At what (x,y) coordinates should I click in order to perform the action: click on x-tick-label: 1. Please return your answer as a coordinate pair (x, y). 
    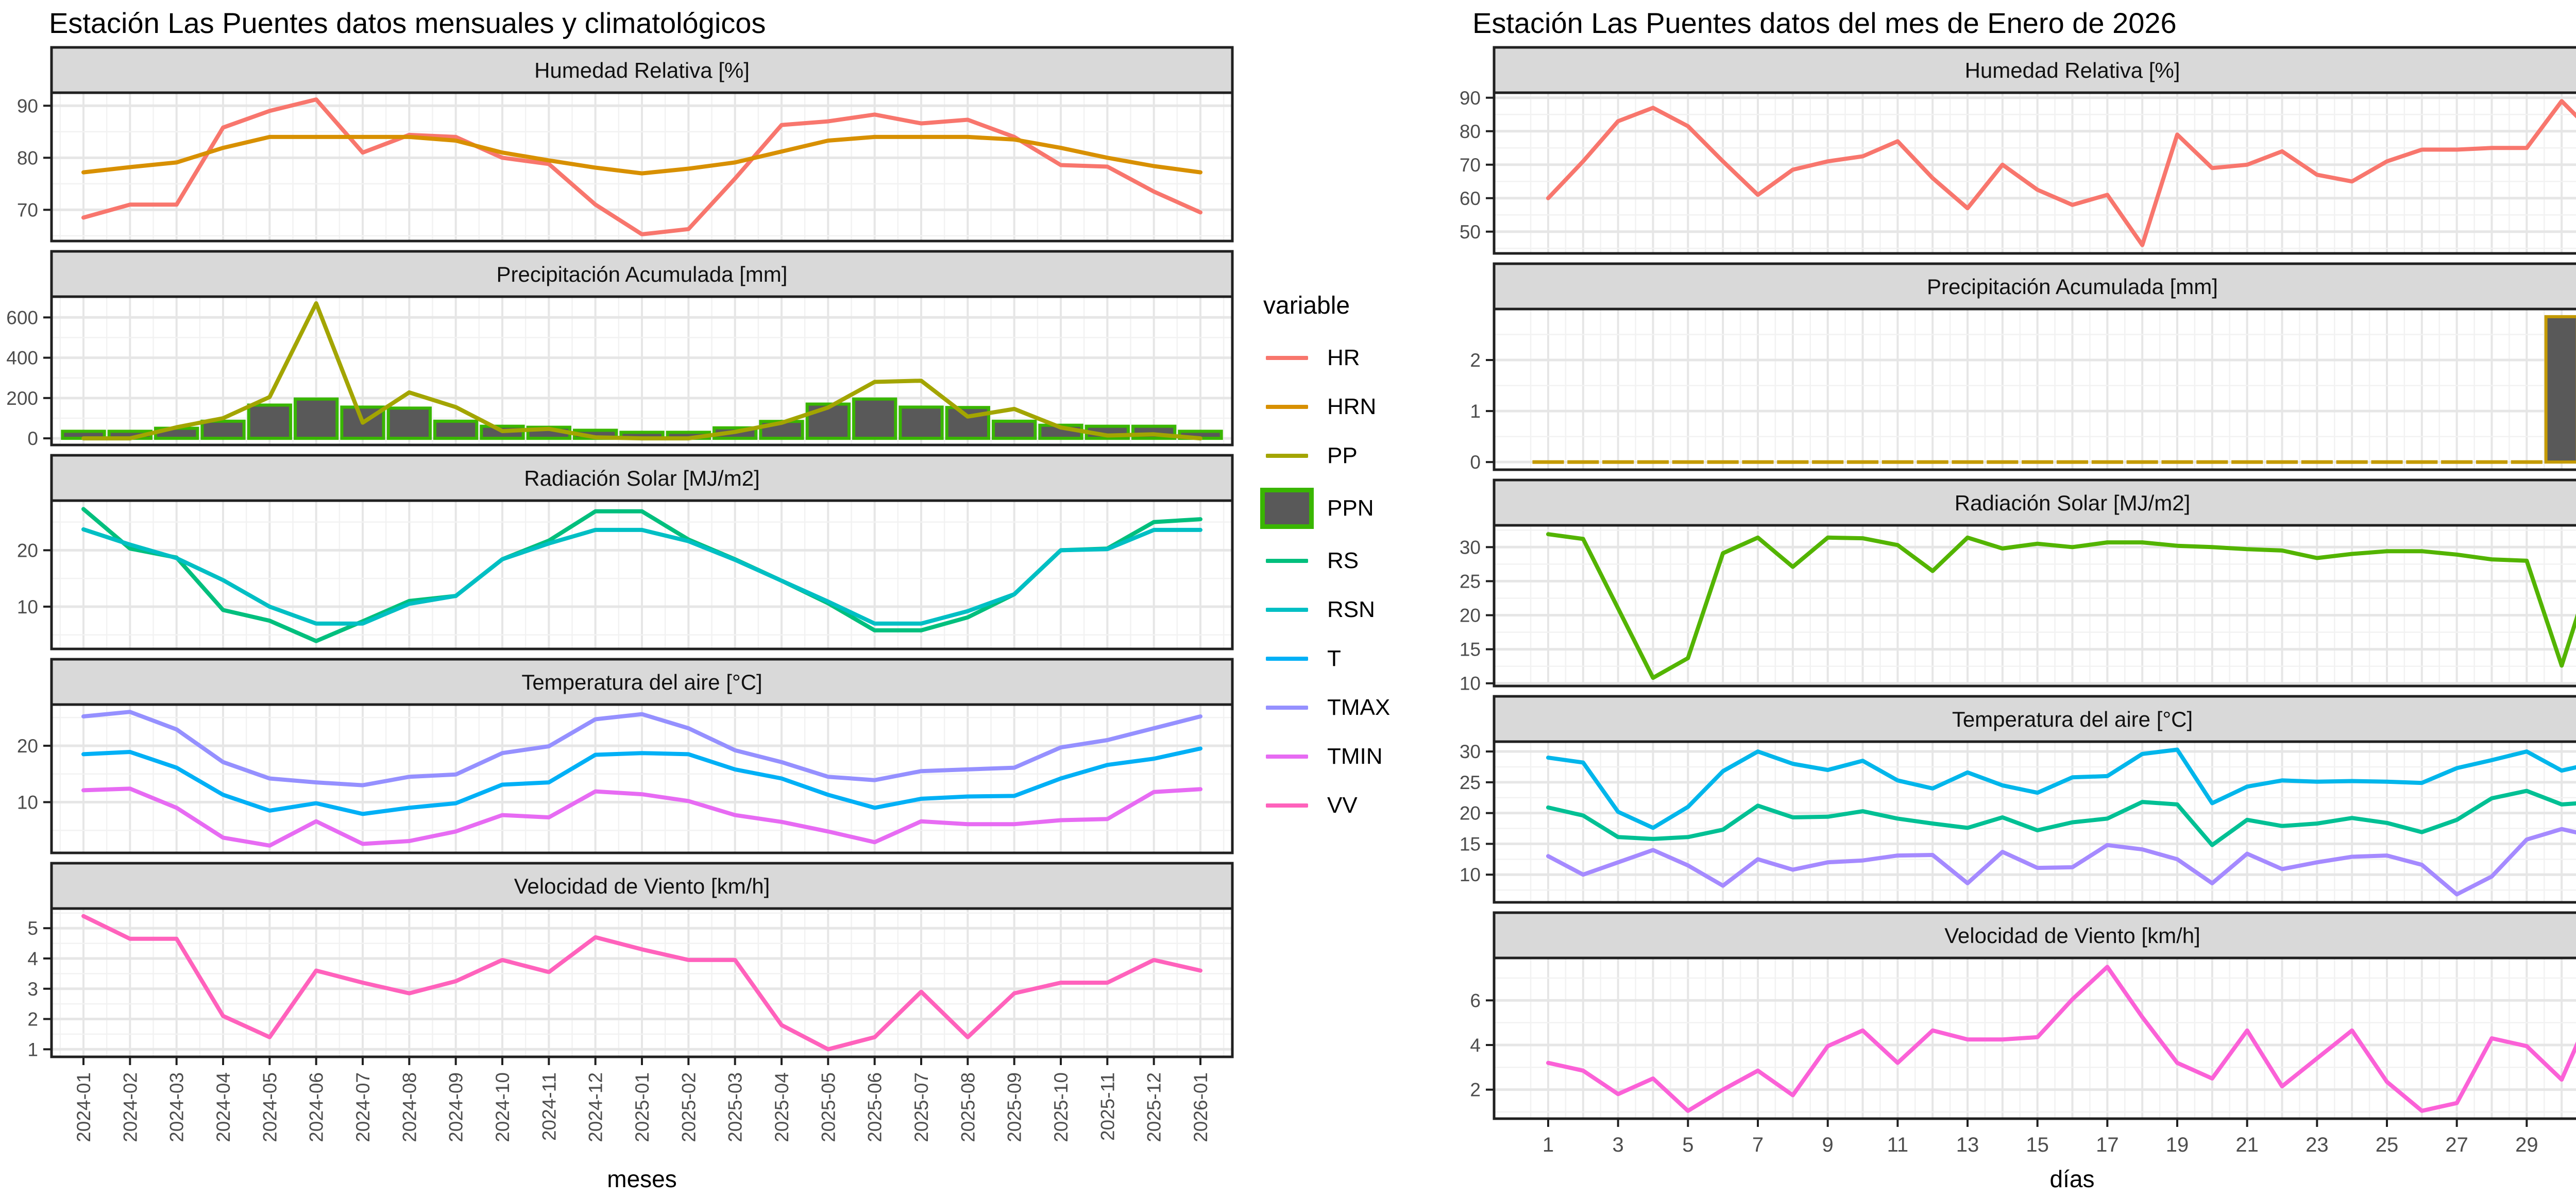
    Looking at the image, I should click on (1548, 1145).